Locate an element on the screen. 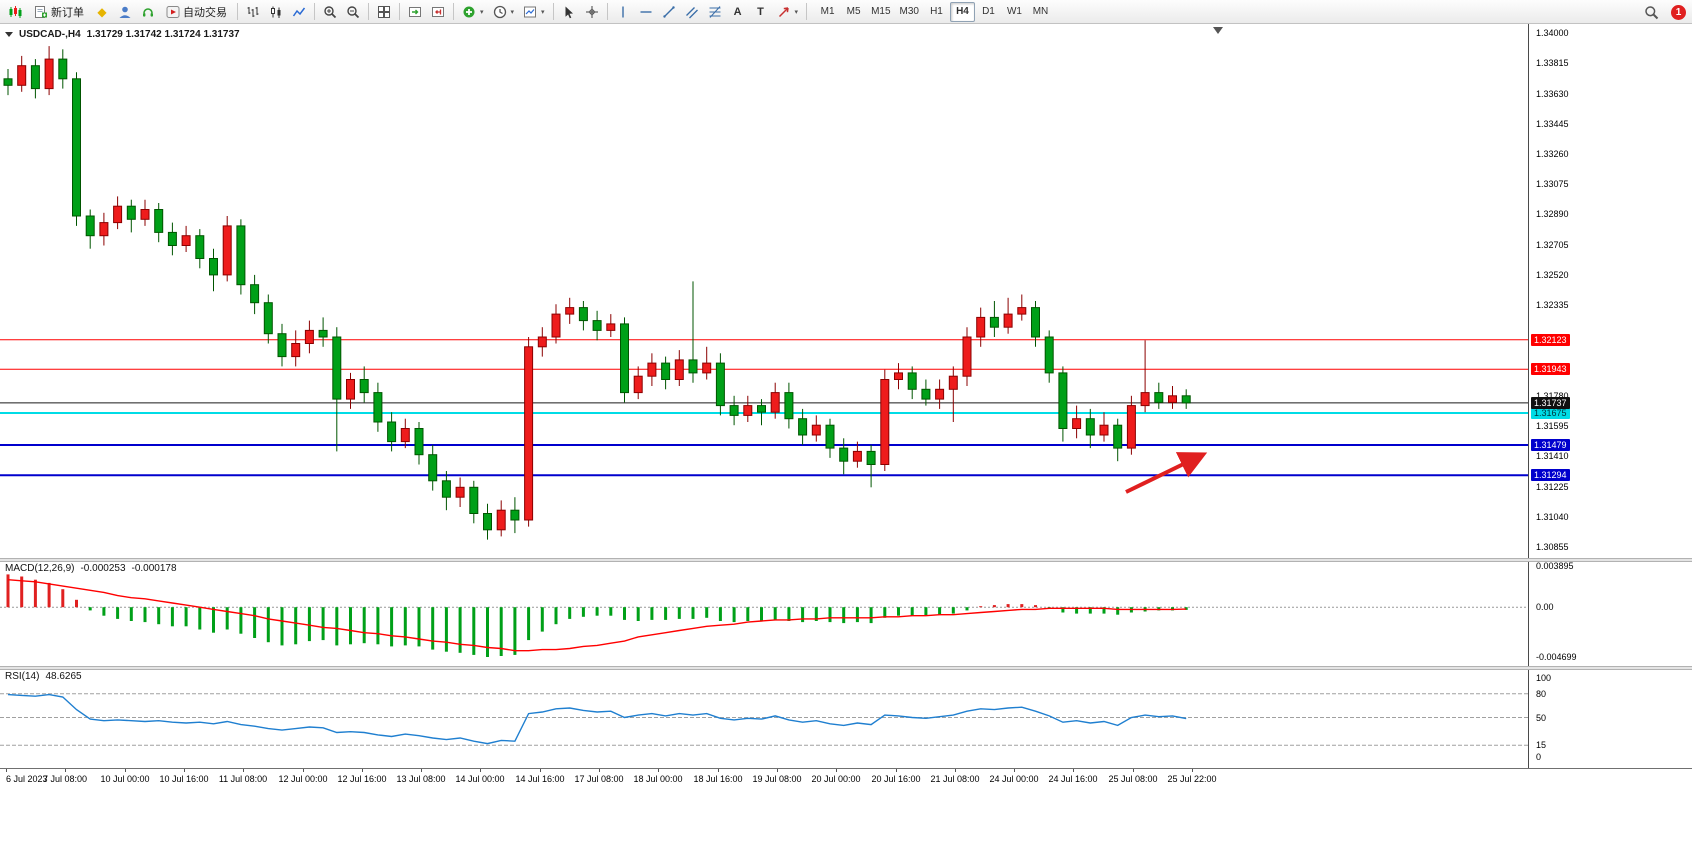 Image resolution: width=1692 pixels, height=850 pixels. search-icon is located at coordinates (1652, 12).